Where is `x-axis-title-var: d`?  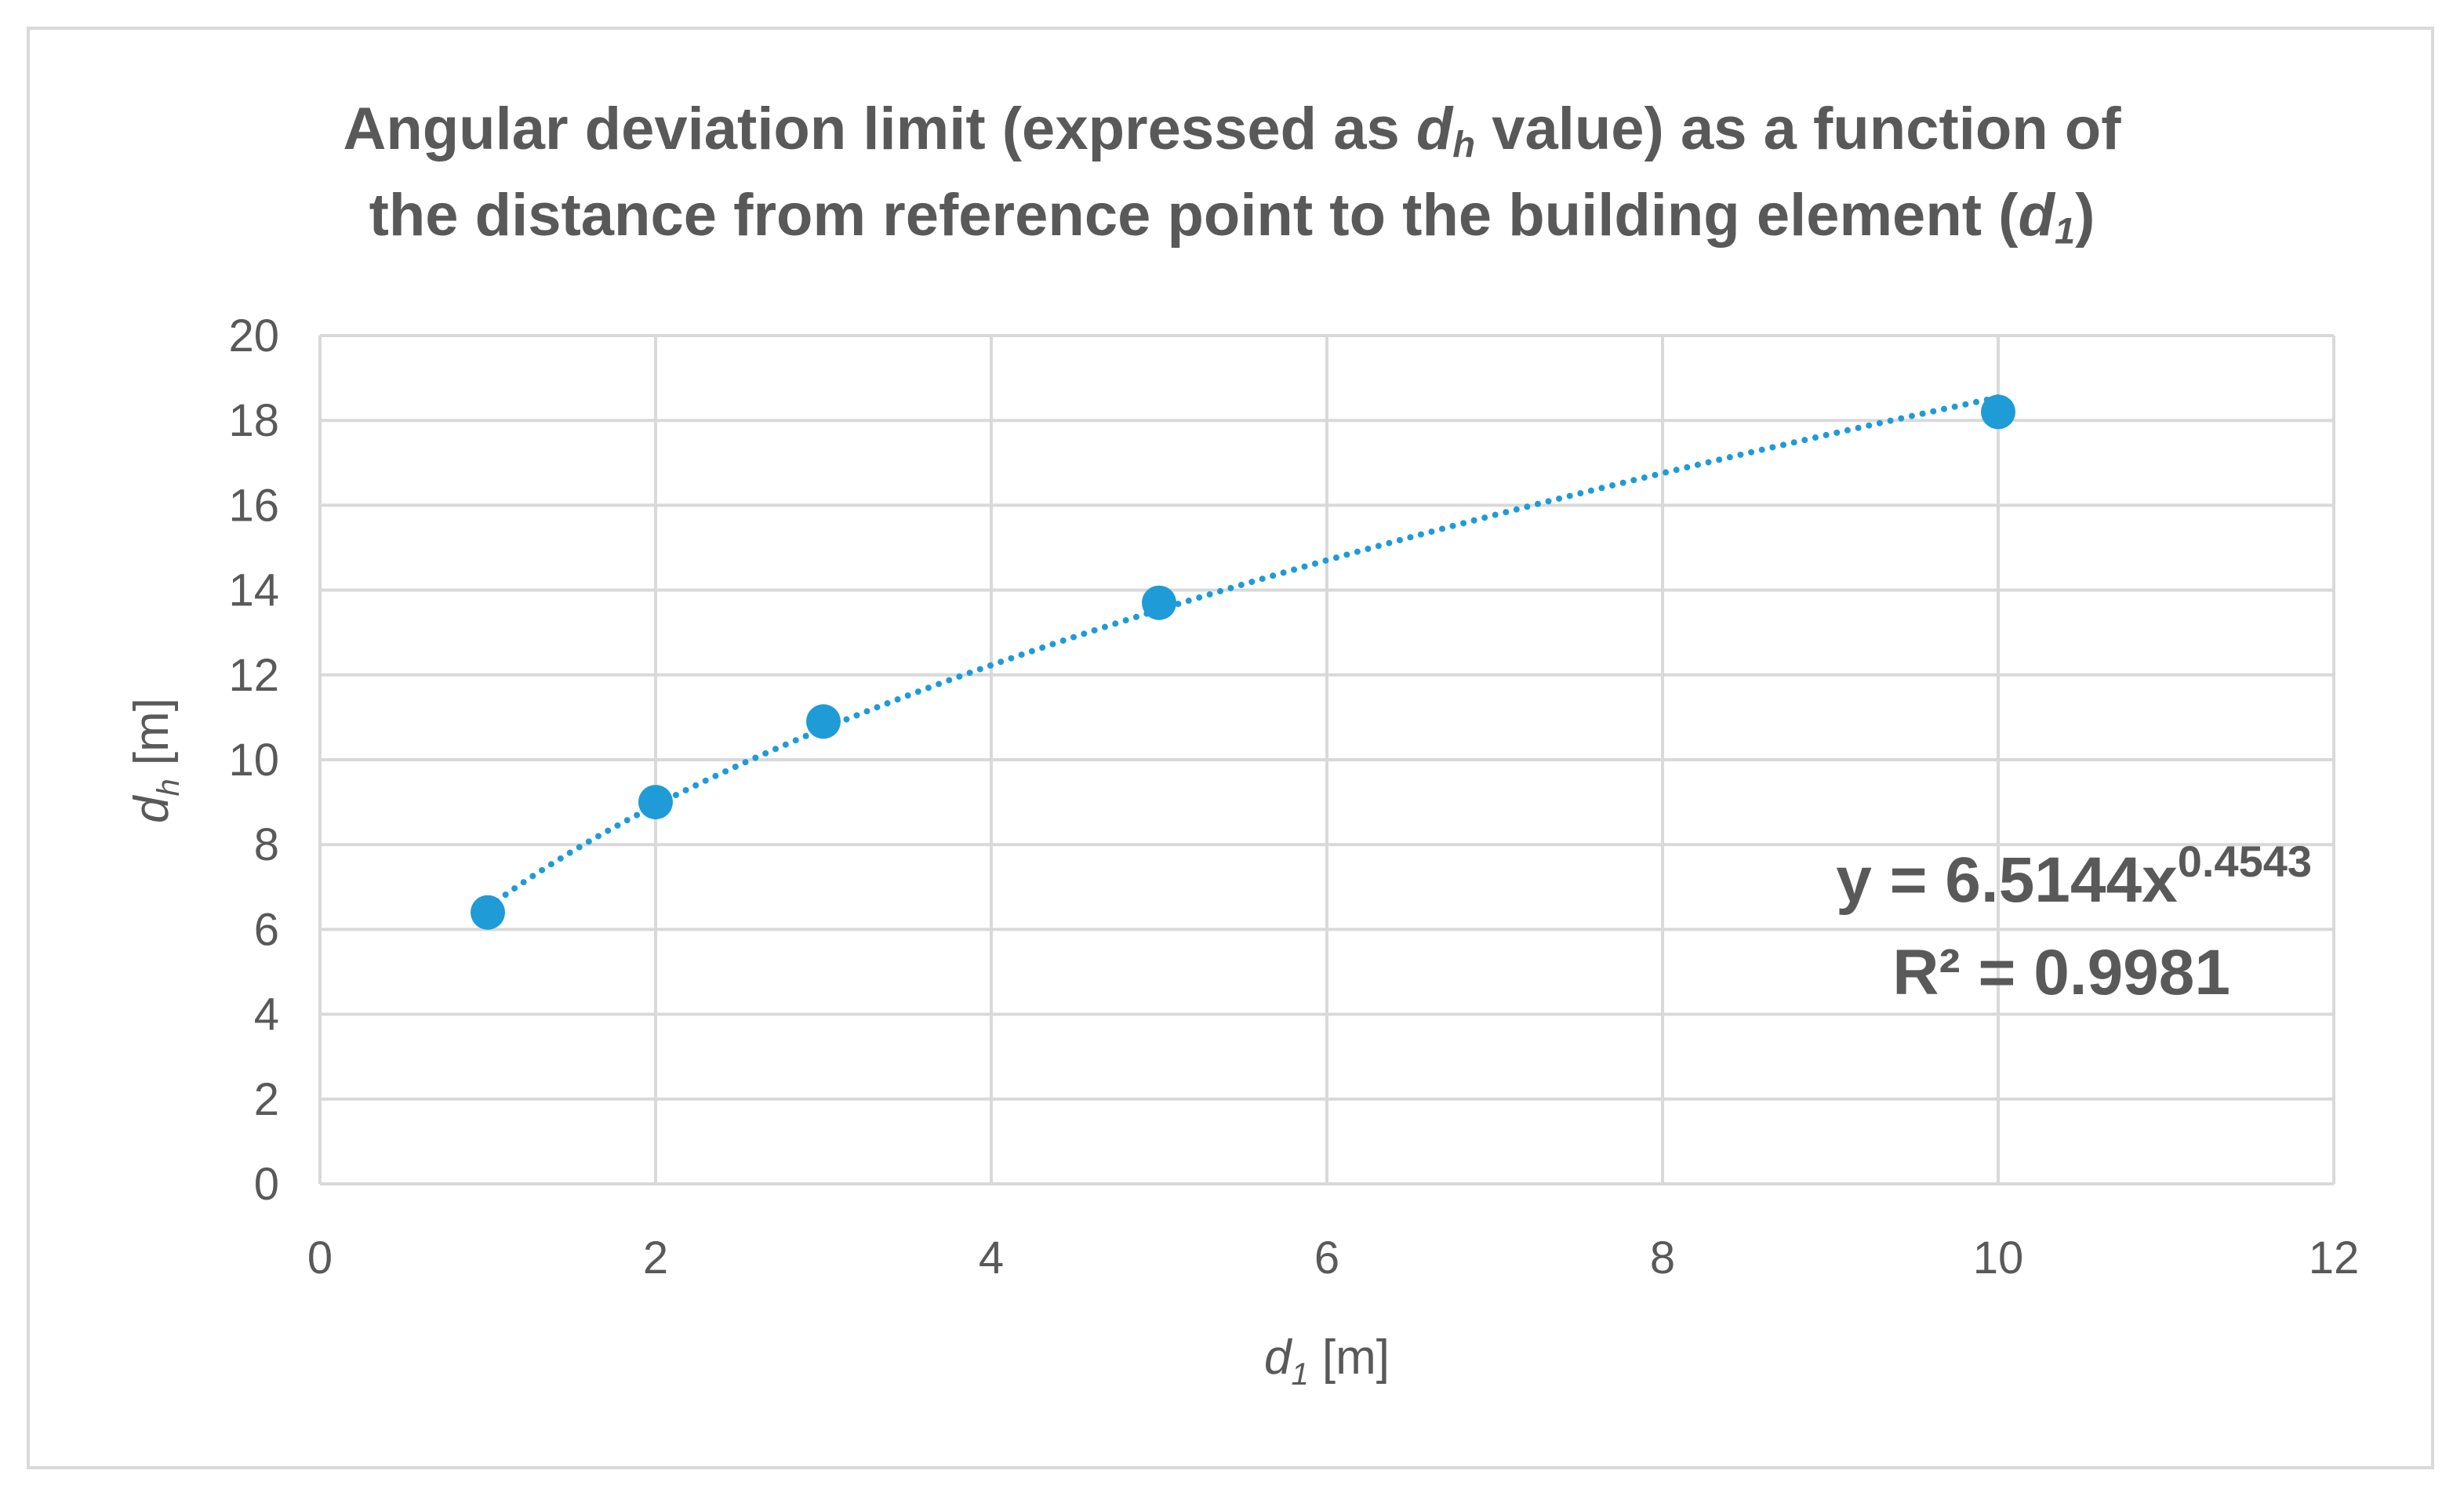 x-axis-title-var: d is located at coordinates (1278, 1358).